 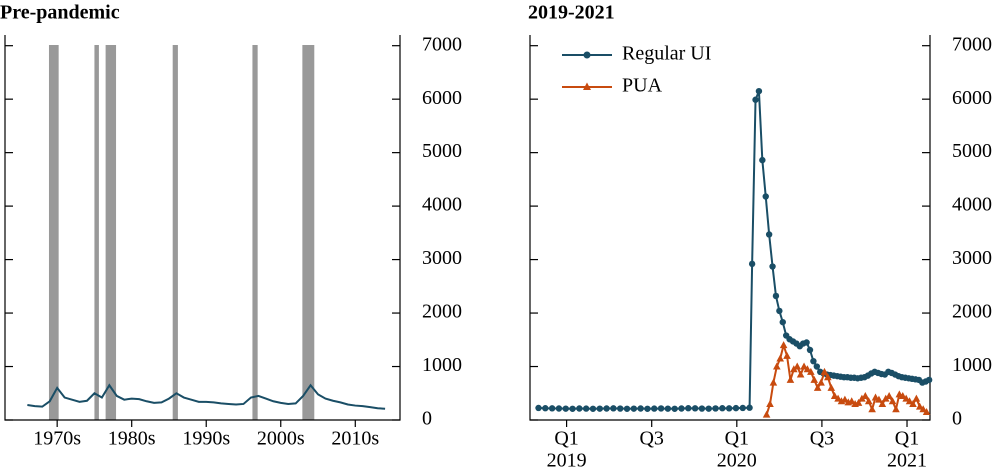 I want to click on x-year-label: 2019, so click(x=567, y=461).